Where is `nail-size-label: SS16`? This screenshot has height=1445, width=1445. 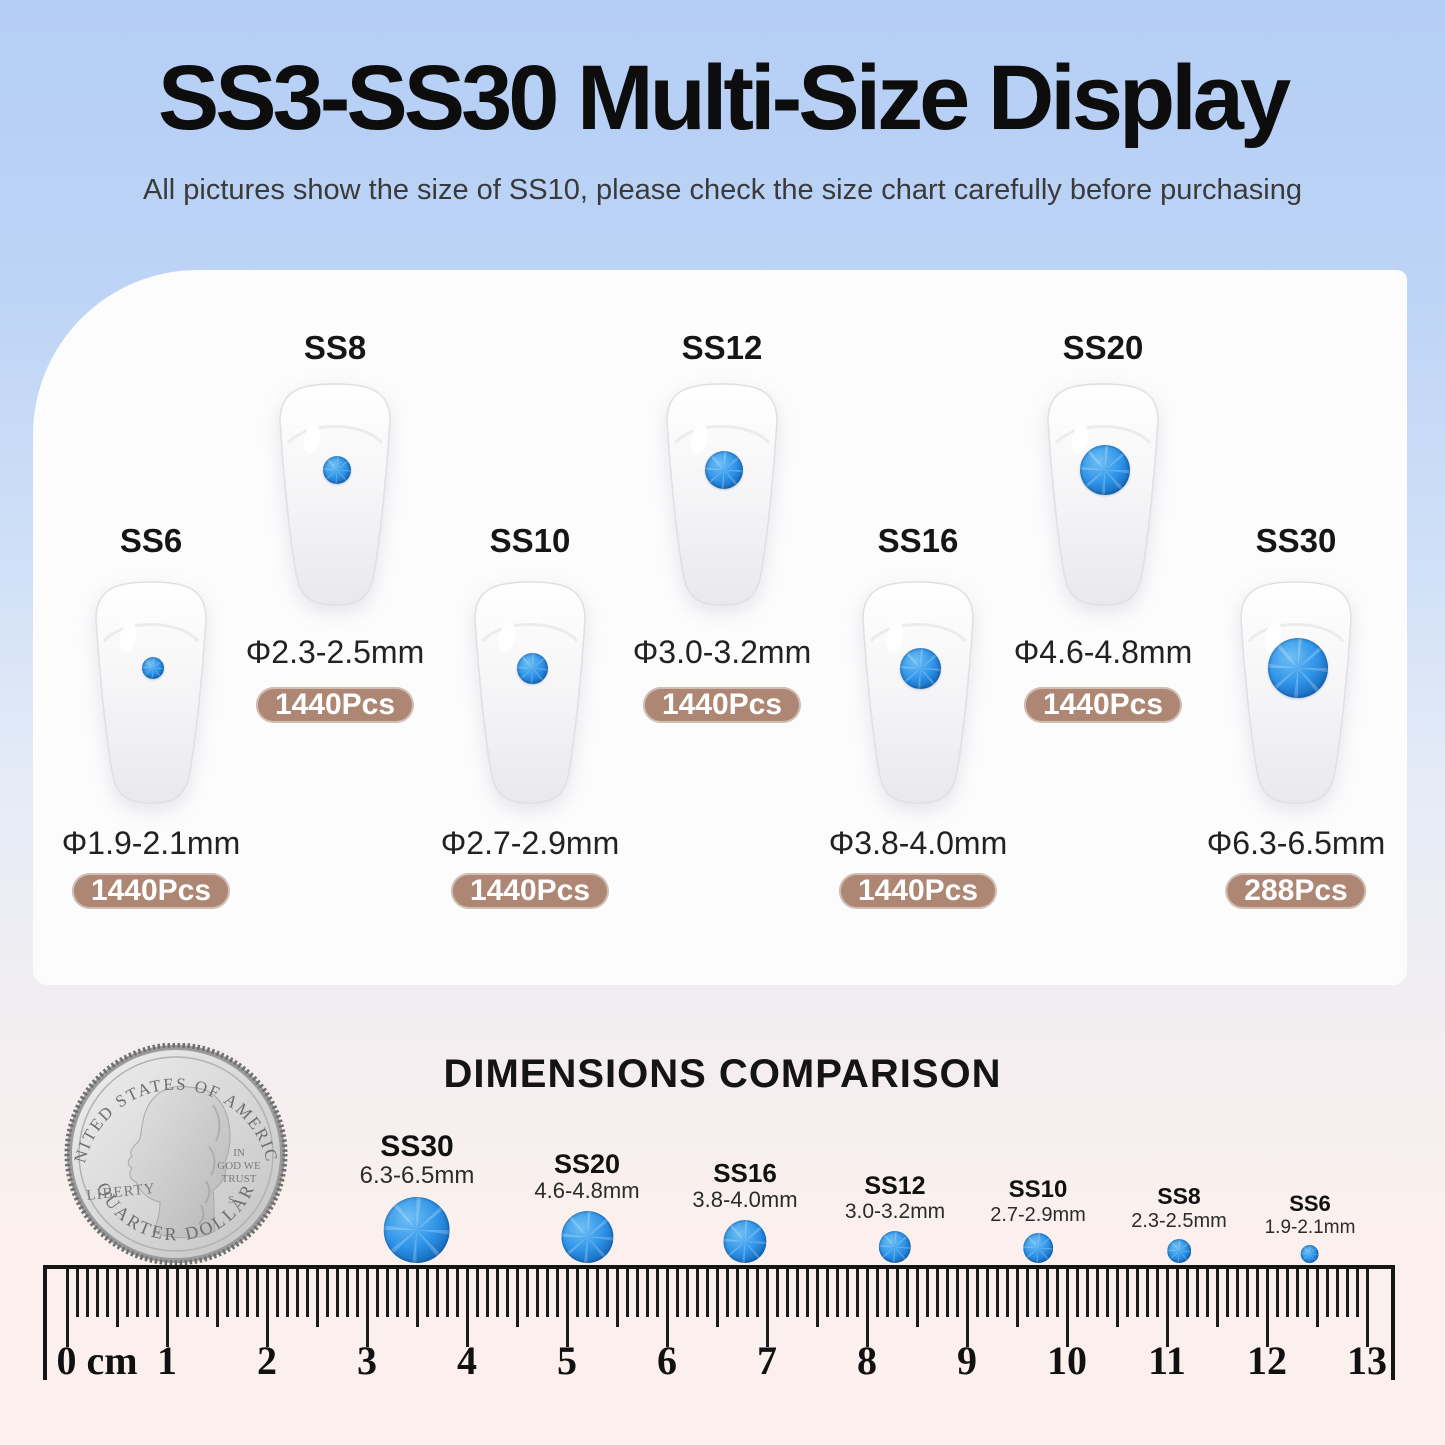
nail-size-label: SS16 is located at coordinates (918, 540).